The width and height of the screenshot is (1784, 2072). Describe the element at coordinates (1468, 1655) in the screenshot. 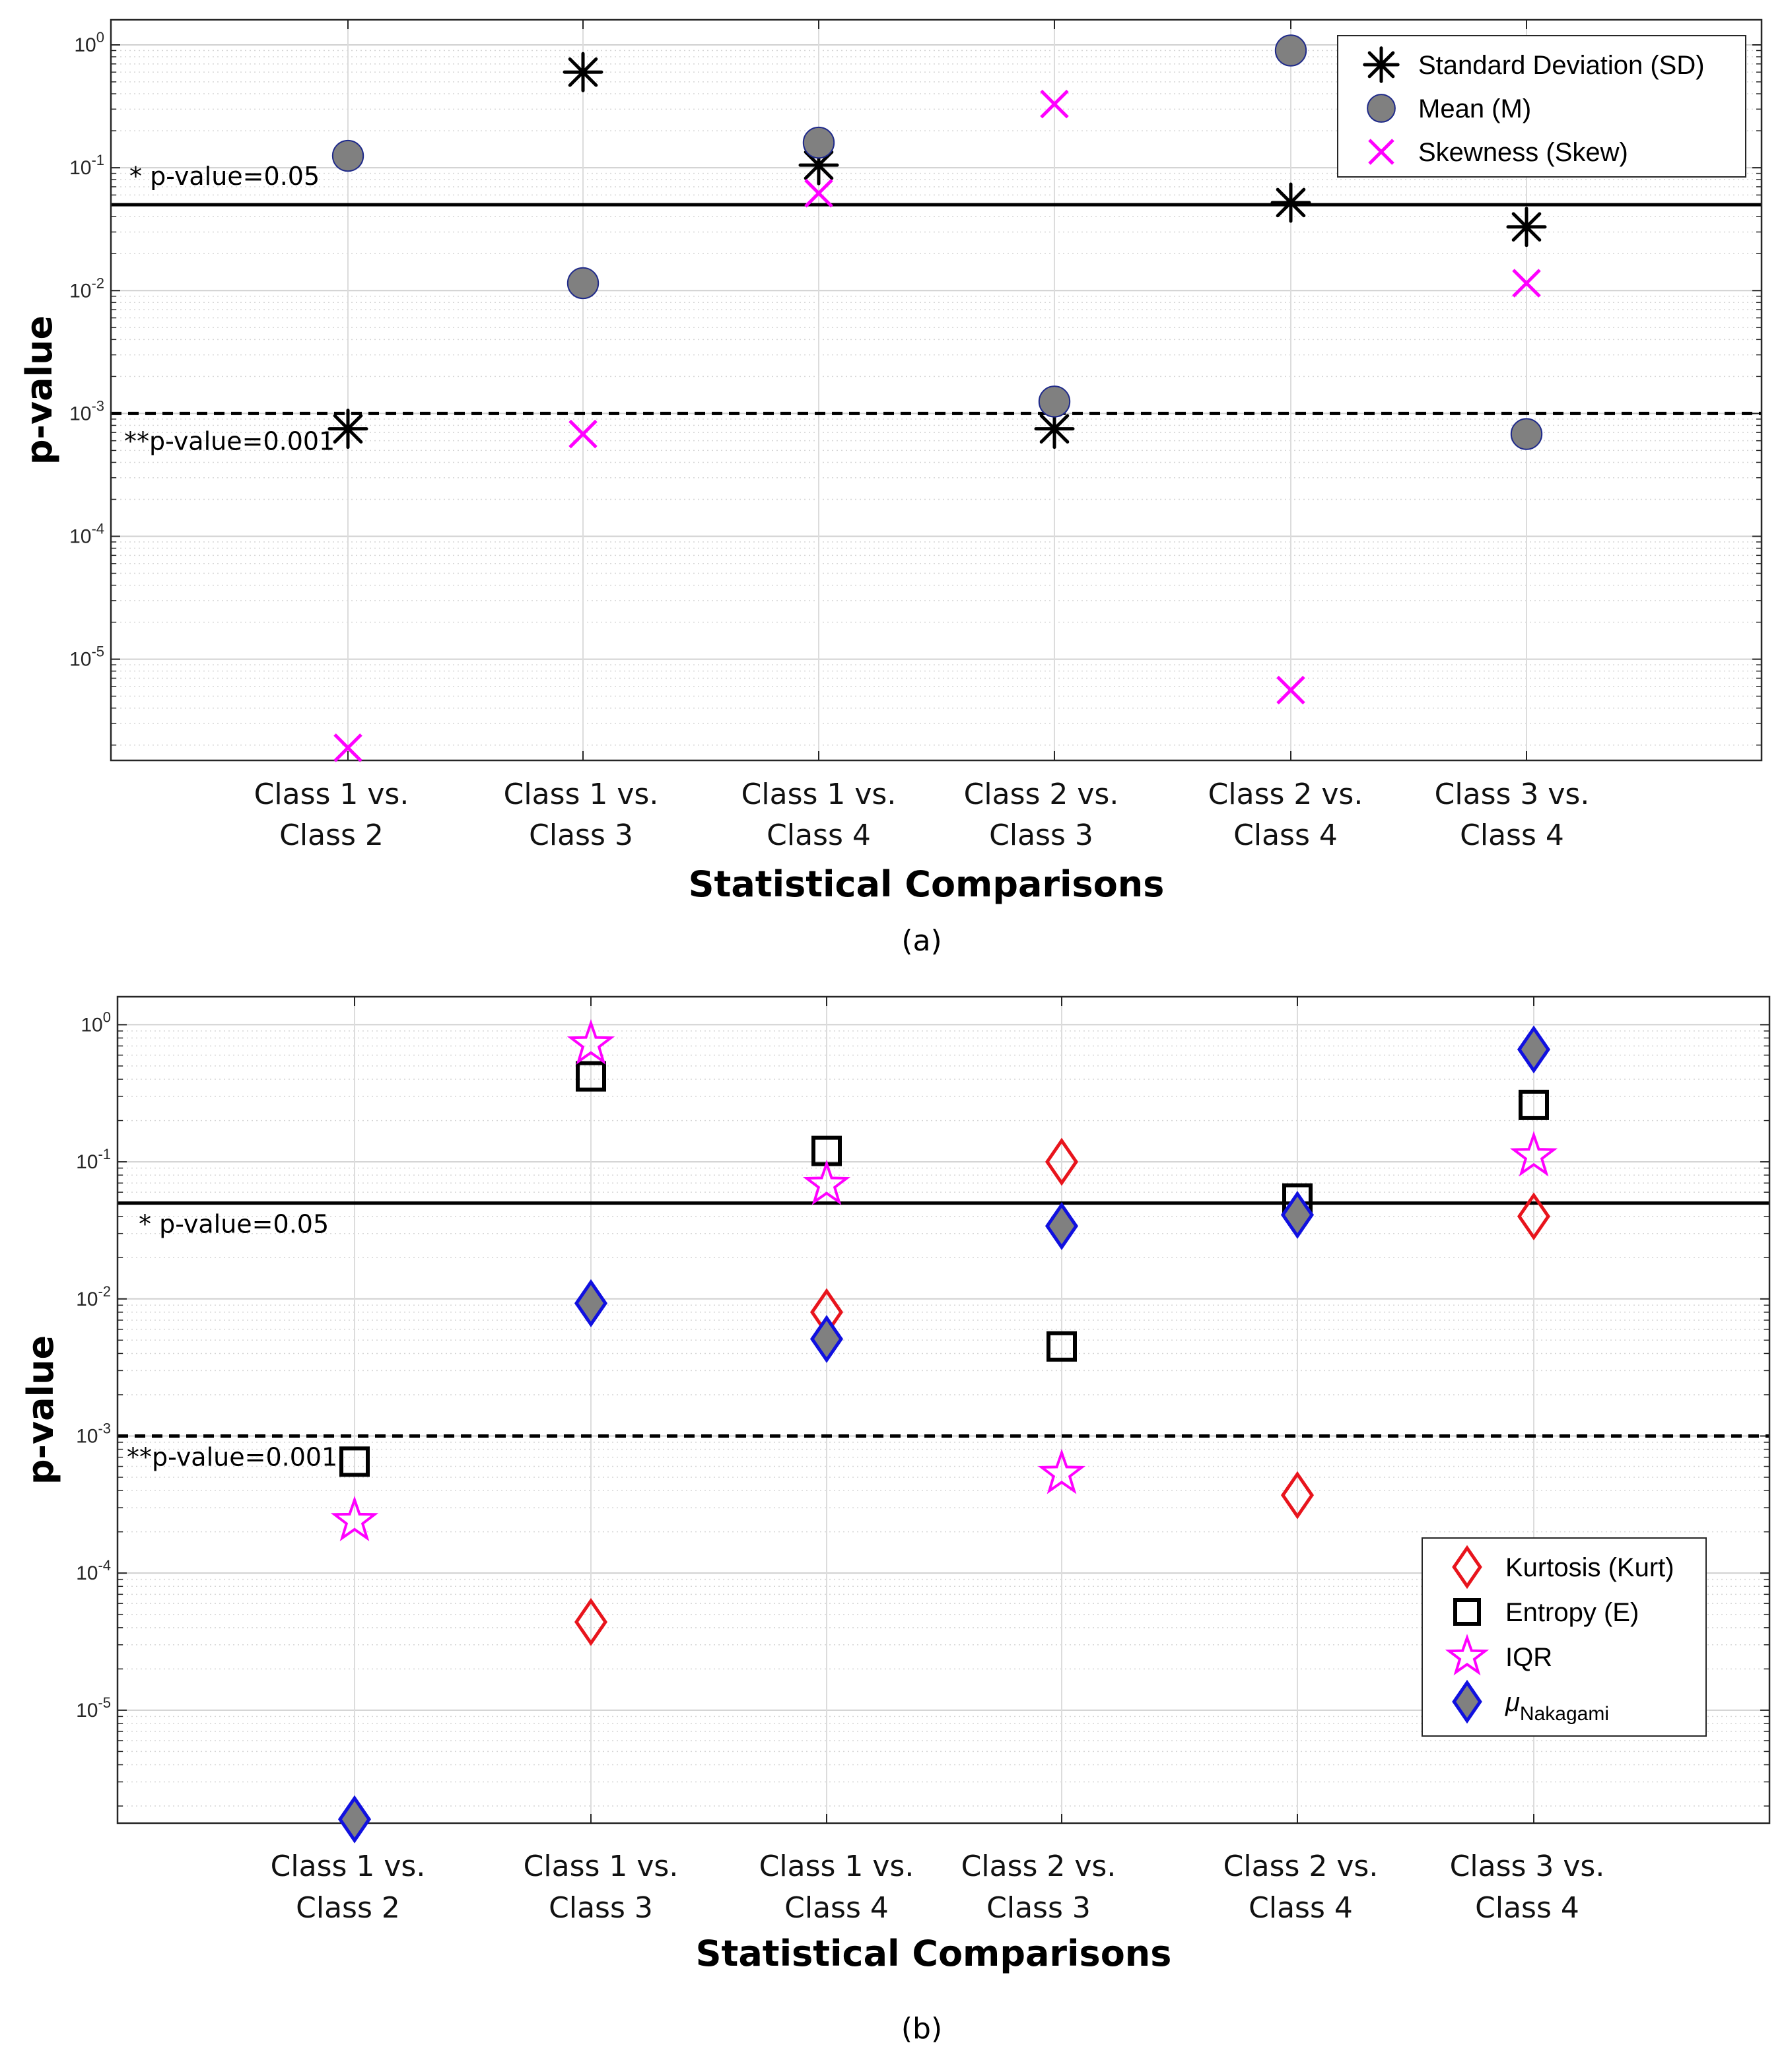

I see `legend-symbol-star` at that location.